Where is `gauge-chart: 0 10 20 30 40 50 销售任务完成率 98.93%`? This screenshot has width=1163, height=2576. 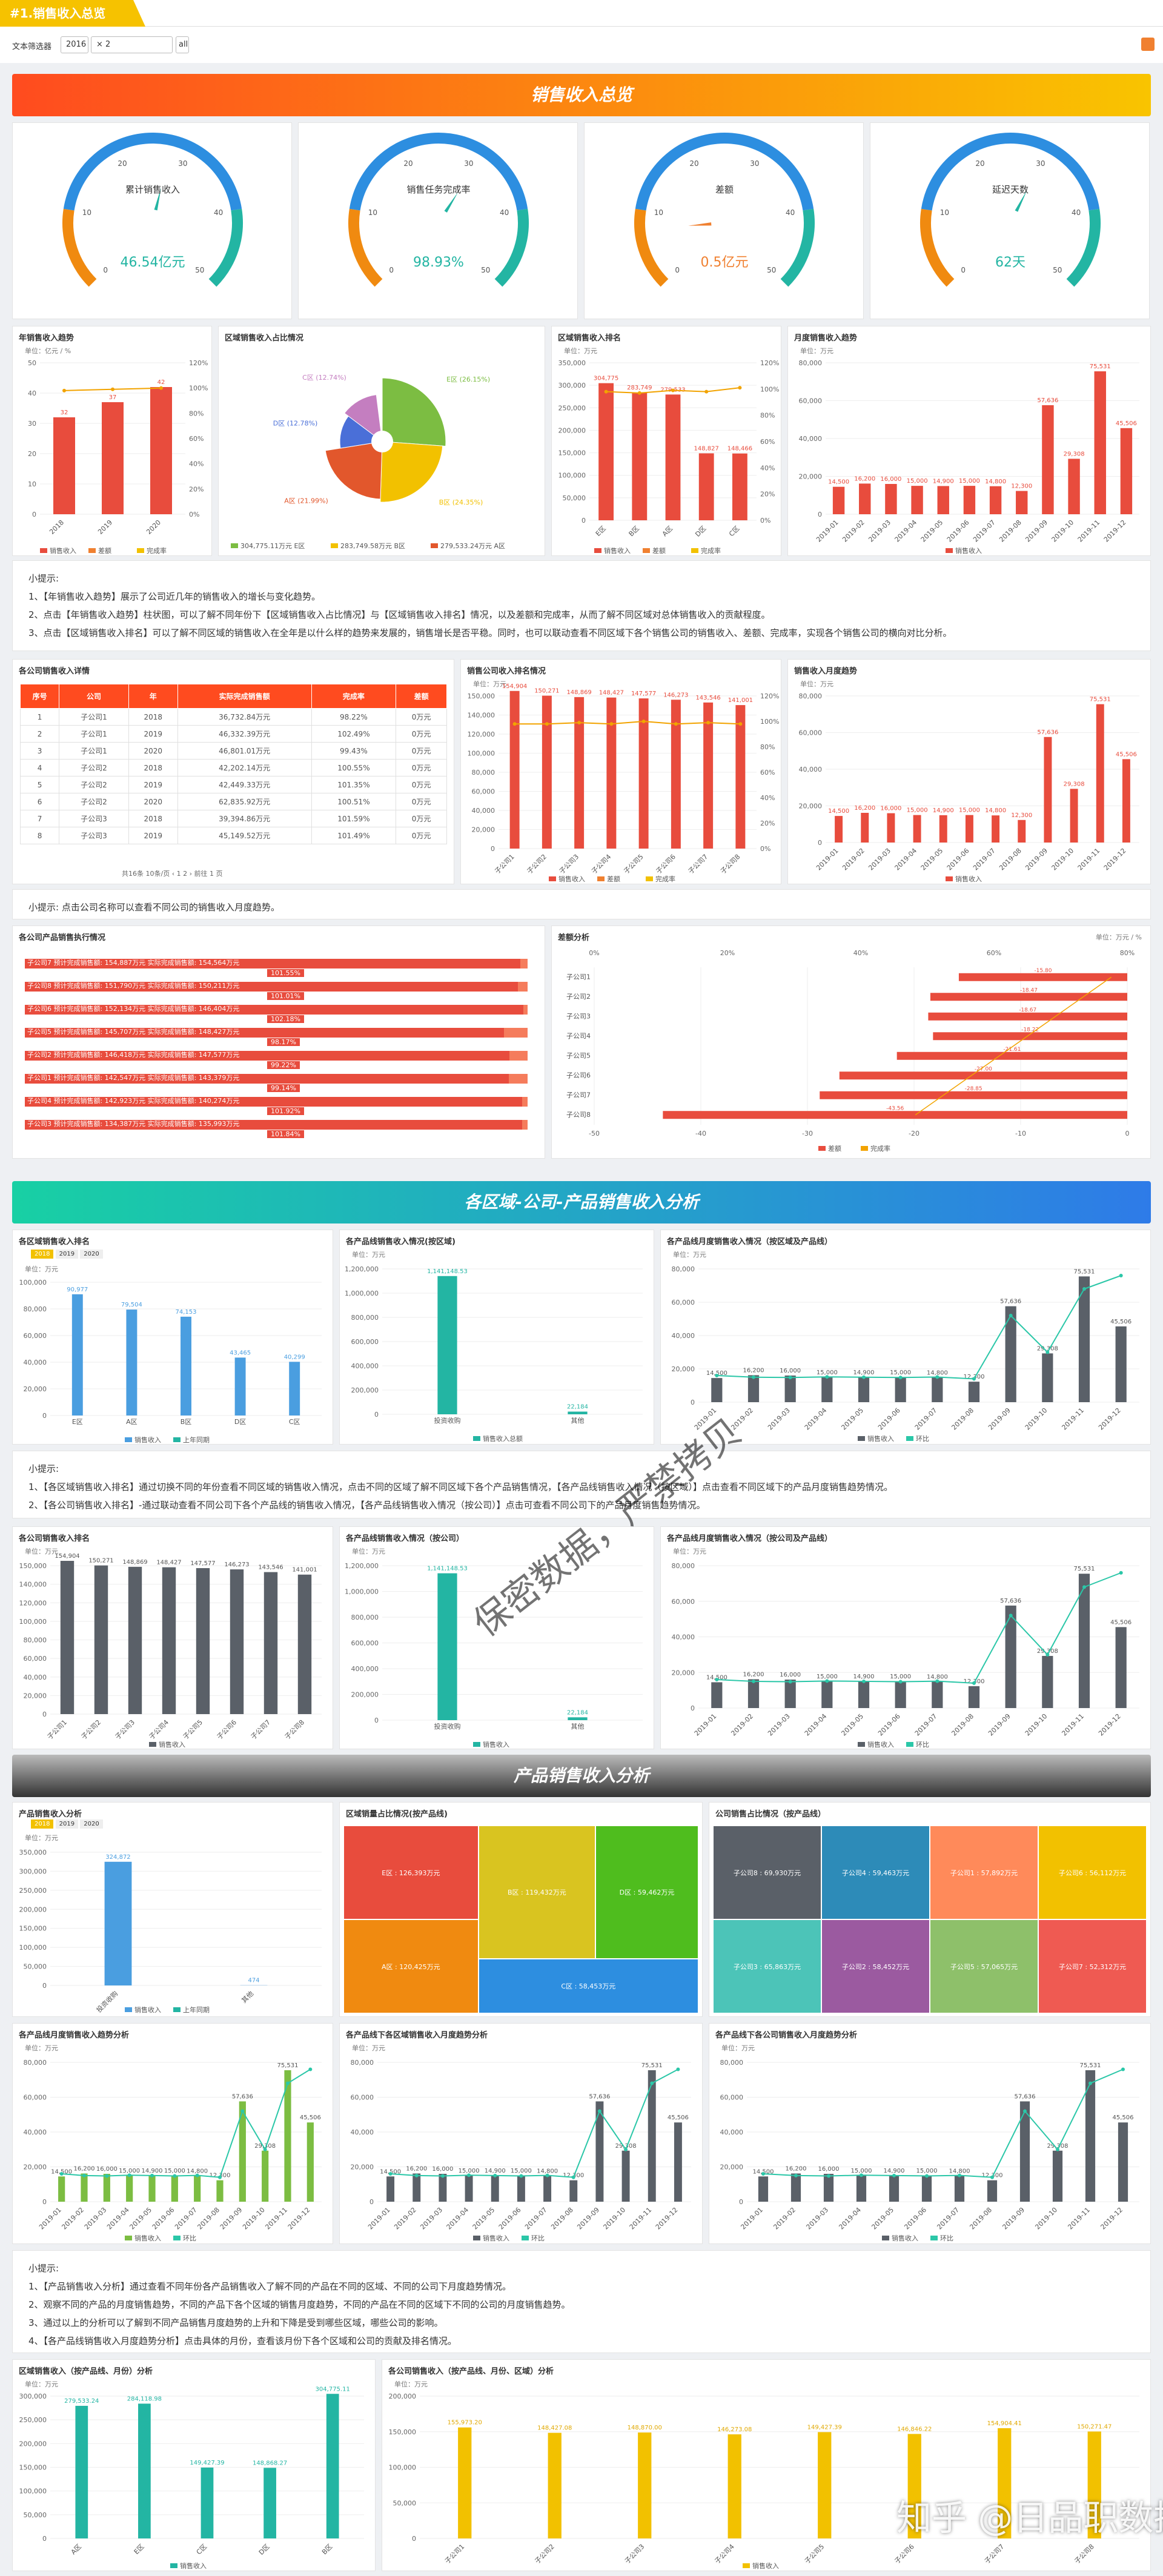
gauge-chart: 0 10 20 30 40 50 销售任务完成率 98.93% is located at coordinates (438, 221).